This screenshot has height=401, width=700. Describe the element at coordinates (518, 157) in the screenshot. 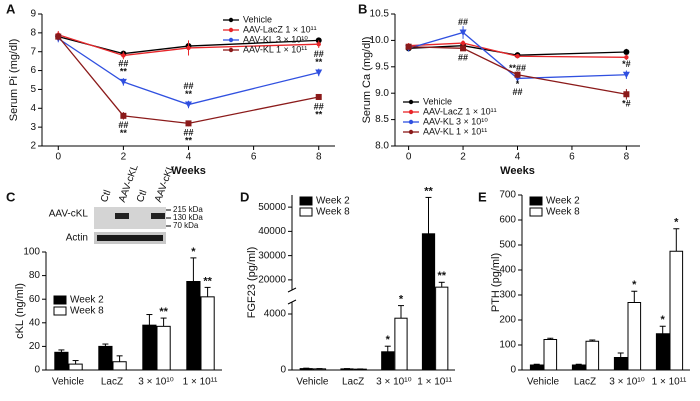

I see `x-tick-label: 4` at that location.